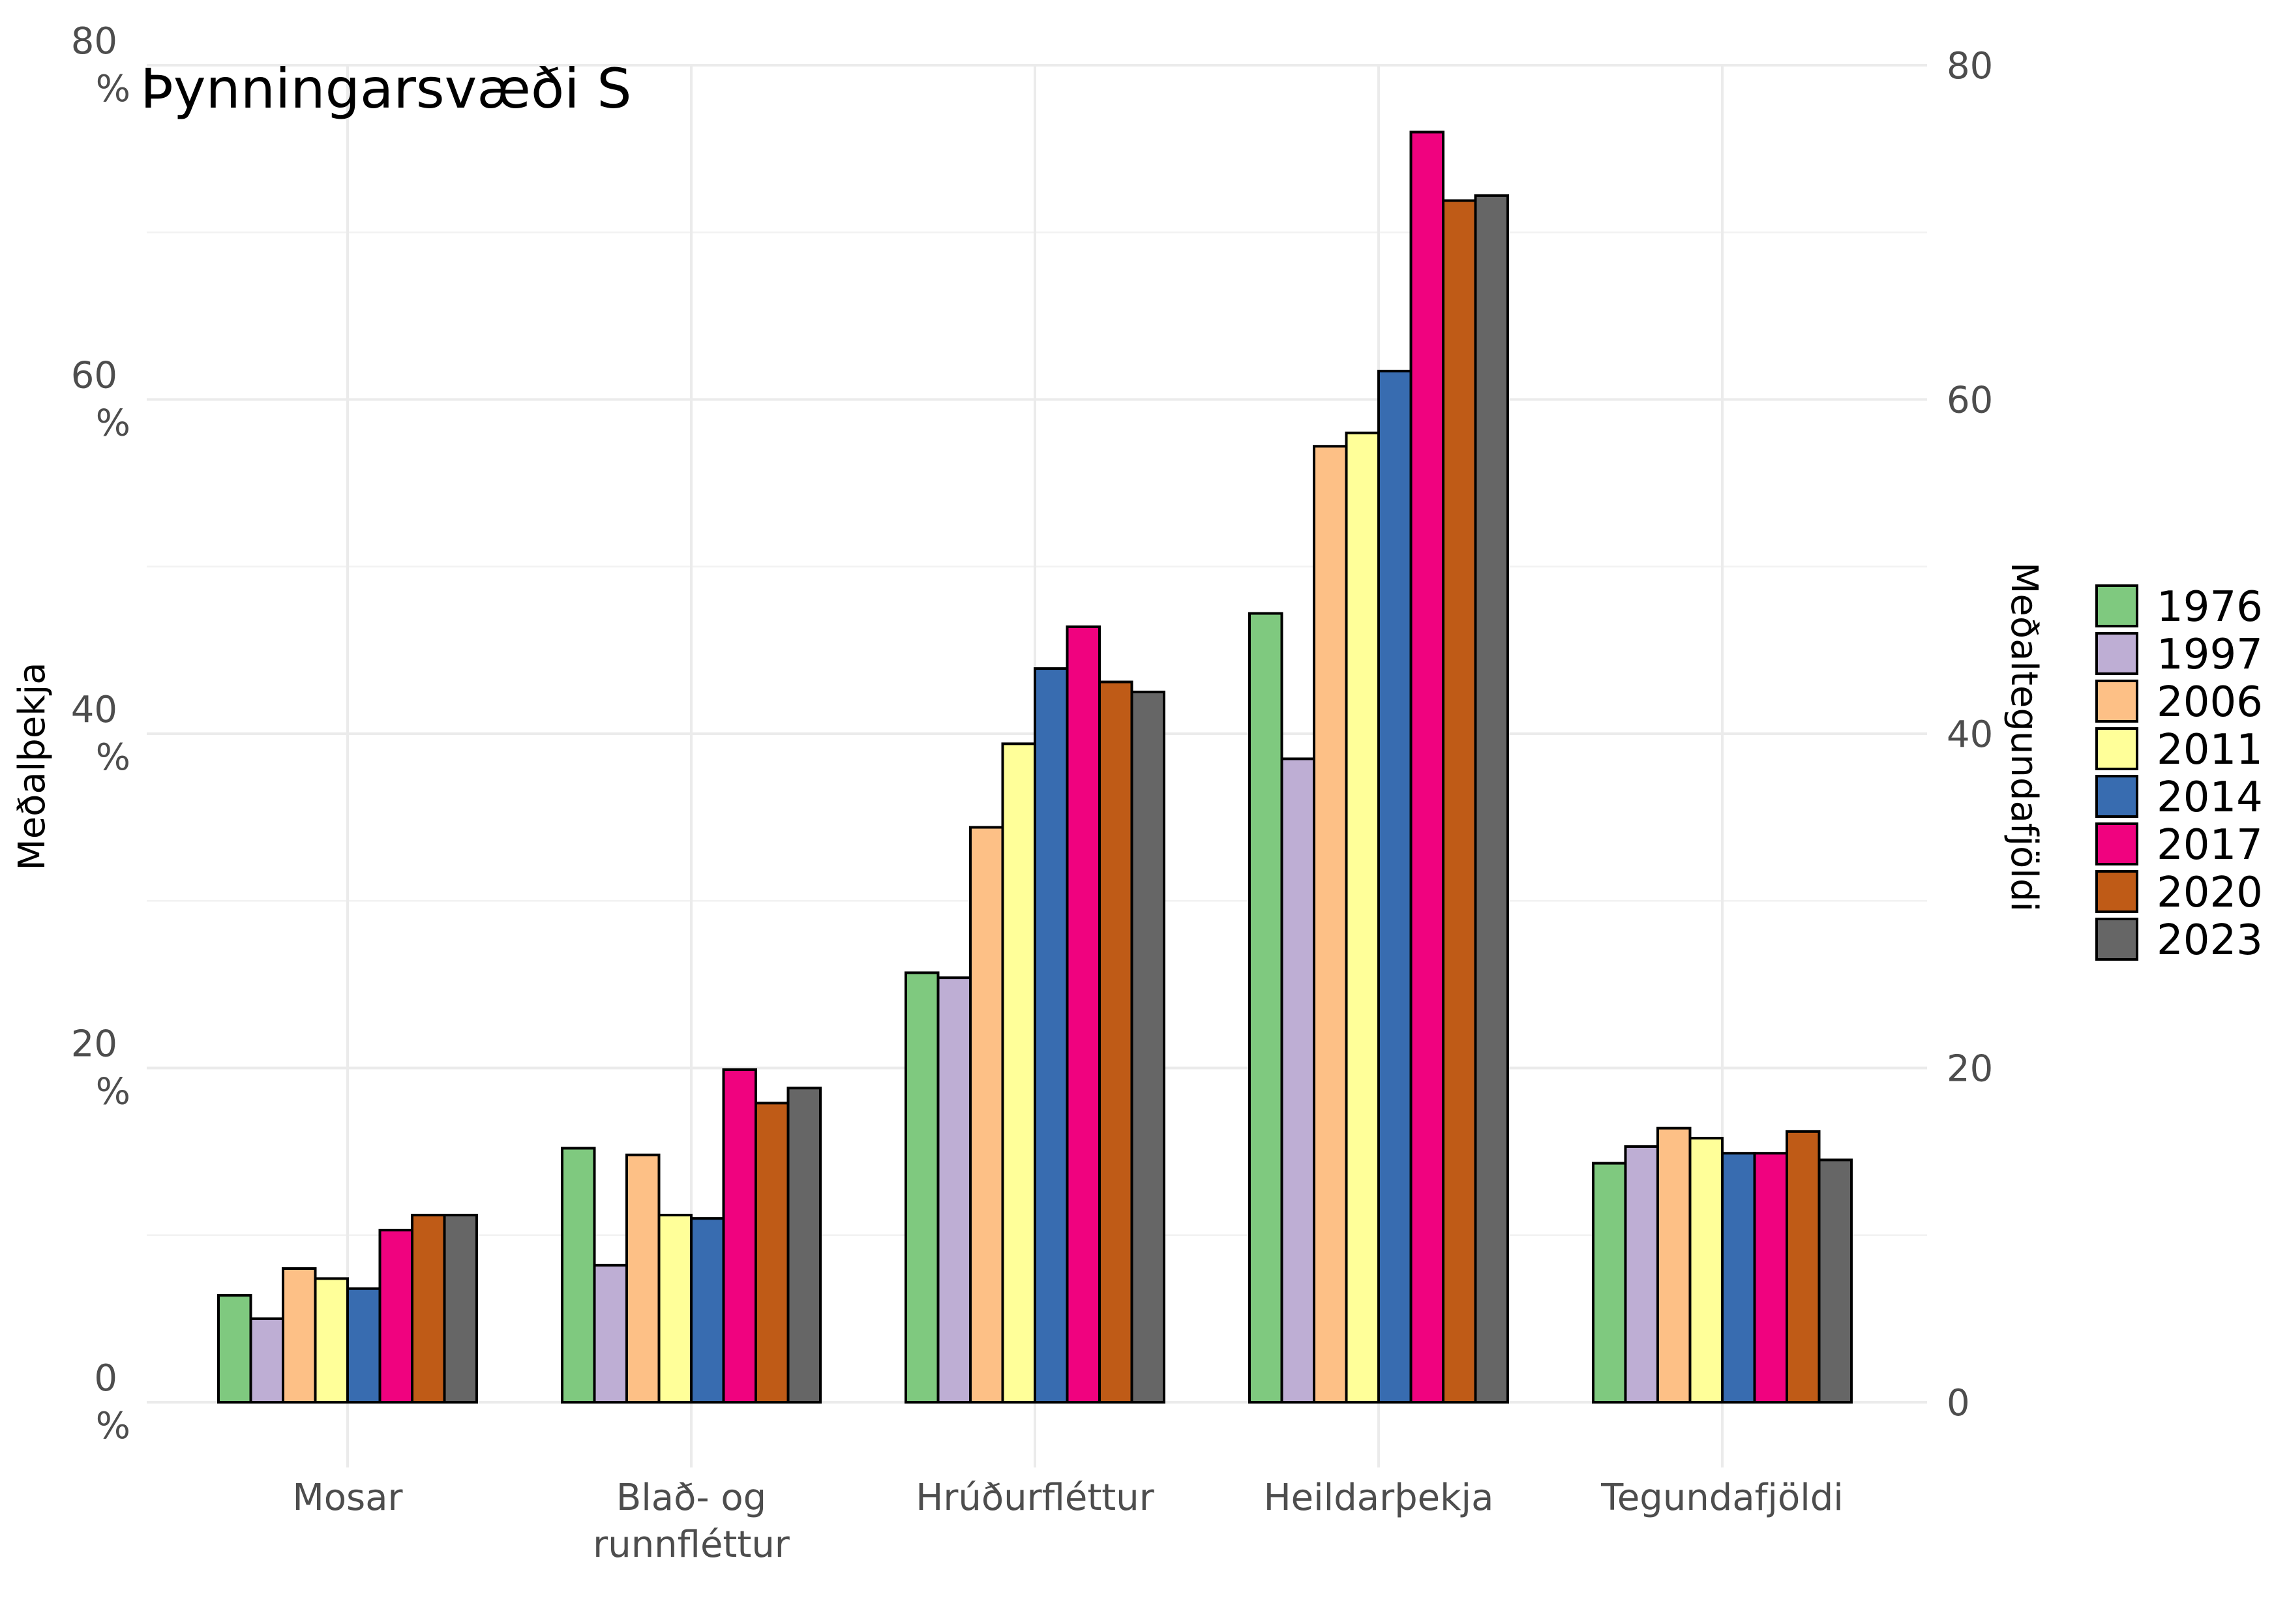 Image resolution: width=2289 pixels, height=1624 pixels. I want to click on y2-tick-label: 60, so click(1970, 401).